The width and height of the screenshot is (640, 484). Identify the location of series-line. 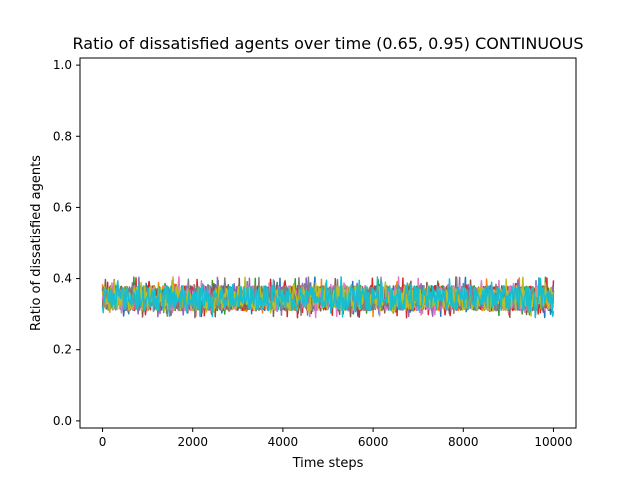
(328, 297).